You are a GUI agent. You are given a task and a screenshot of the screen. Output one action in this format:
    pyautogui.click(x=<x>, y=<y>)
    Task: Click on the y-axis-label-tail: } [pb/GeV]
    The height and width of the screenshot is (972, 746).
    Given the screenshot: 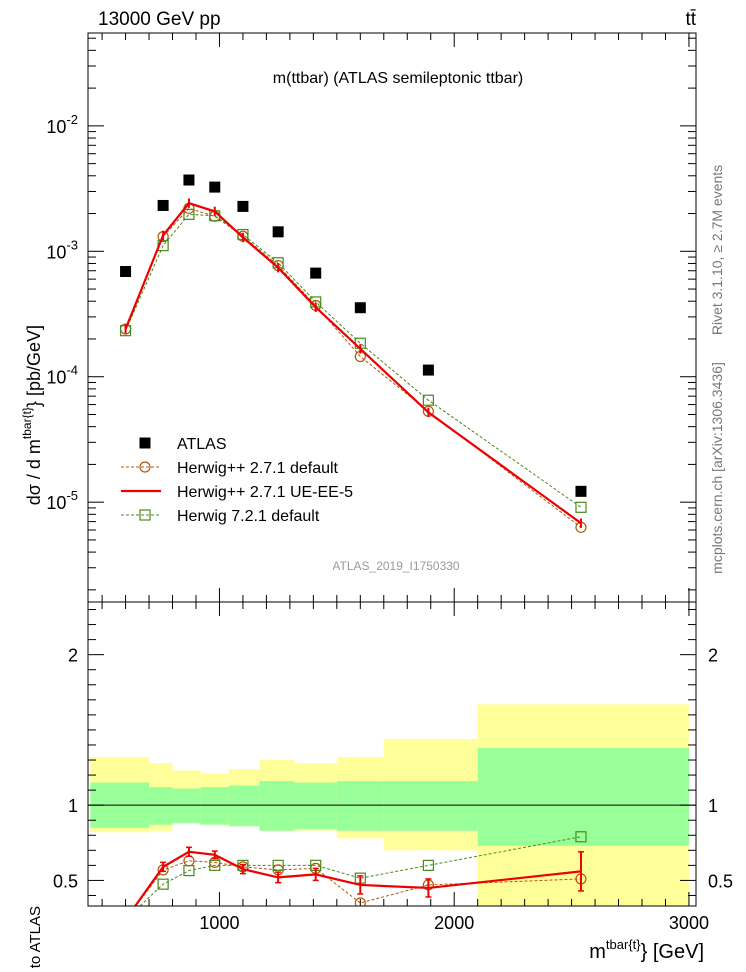 What is the action you would take?
    pyautogui.click(x=34, y=366)
    